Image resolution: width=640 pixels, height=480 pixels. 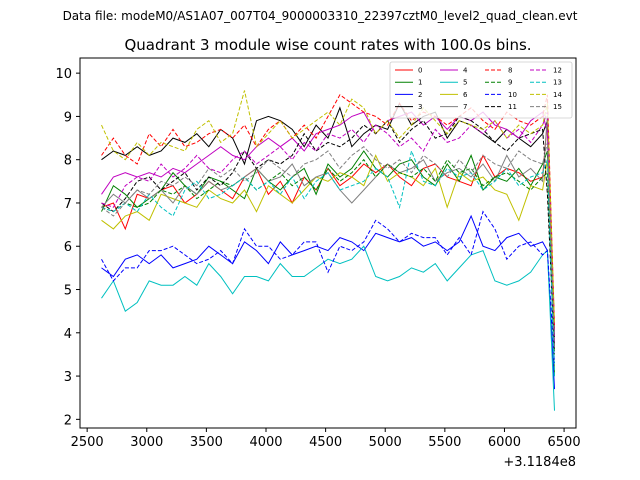 What do you see at coordinates (63, 74) in the screenshot?
I see `y-tick-label: 10` at bounding box center [63, 74].